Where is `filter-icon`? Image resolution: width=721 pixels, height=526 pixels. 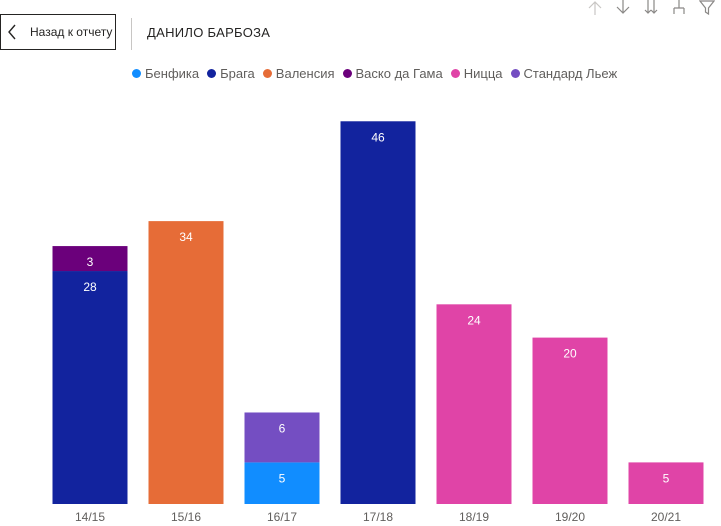 filter-icon is located at coordinates (707, 9).